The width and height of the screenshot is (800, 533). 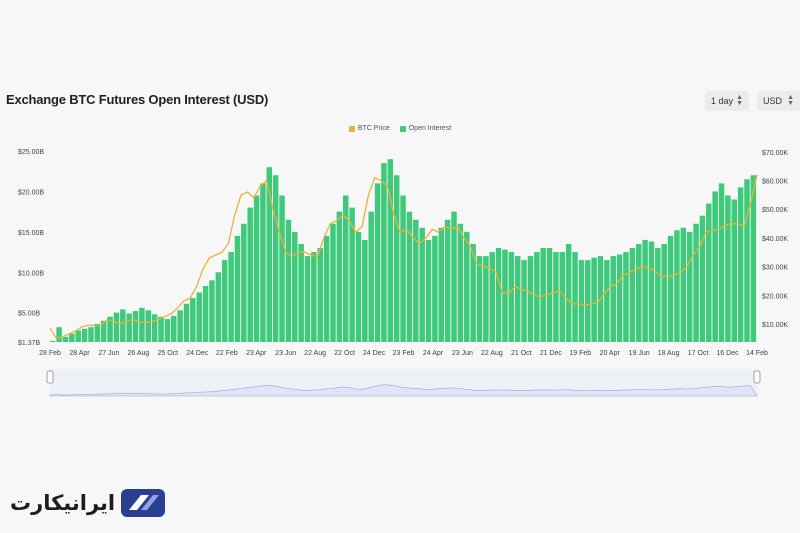 I want to click on right-axis-tick: $60.00K, so click(x=775, y=182).